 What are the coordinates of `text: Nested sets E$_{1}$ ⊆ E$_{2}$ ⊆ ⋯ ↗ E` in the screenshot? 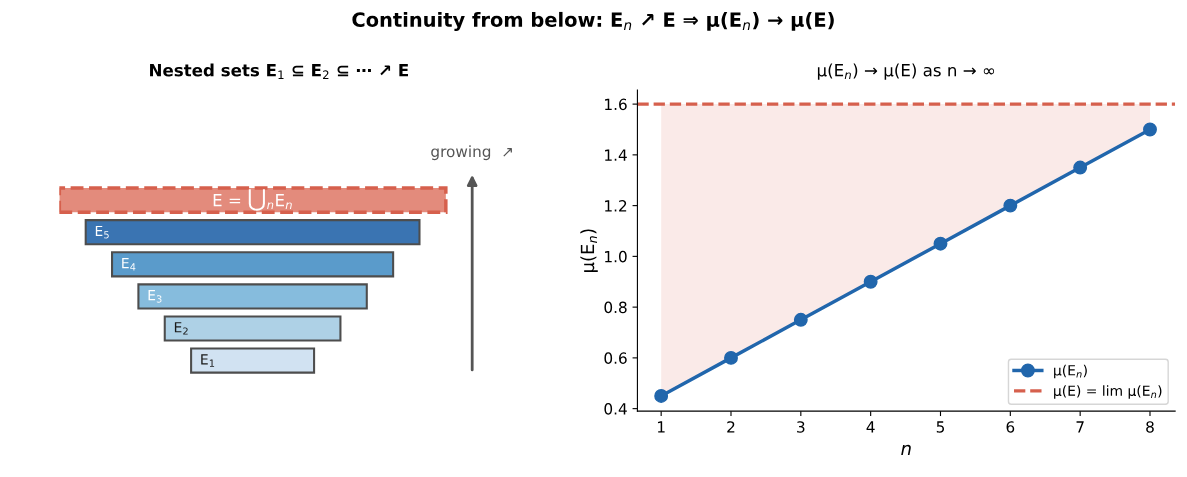 It's located at (279, 71).